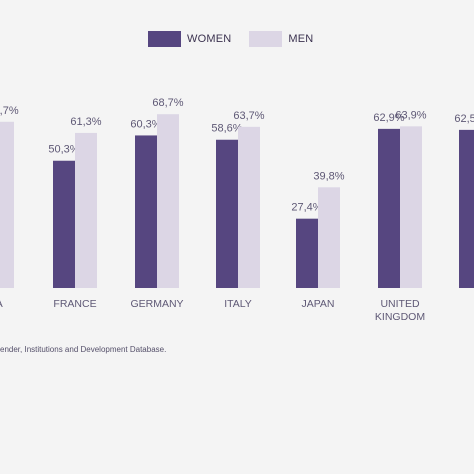 Image resolution: width=474 pixels, height=474 pixels. What do you see at coordinates (410, 115) in the screenshot?
I see `data-label-men-5: 63,9%` at bounding box center [410, 115].